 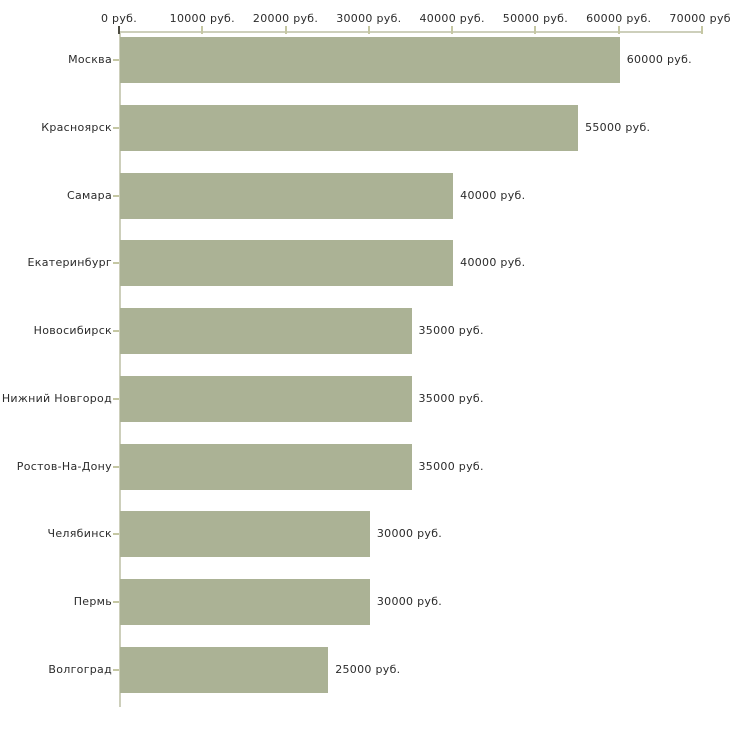 I want to click on category-label: Новосибирск, so click(x=72, y=330).